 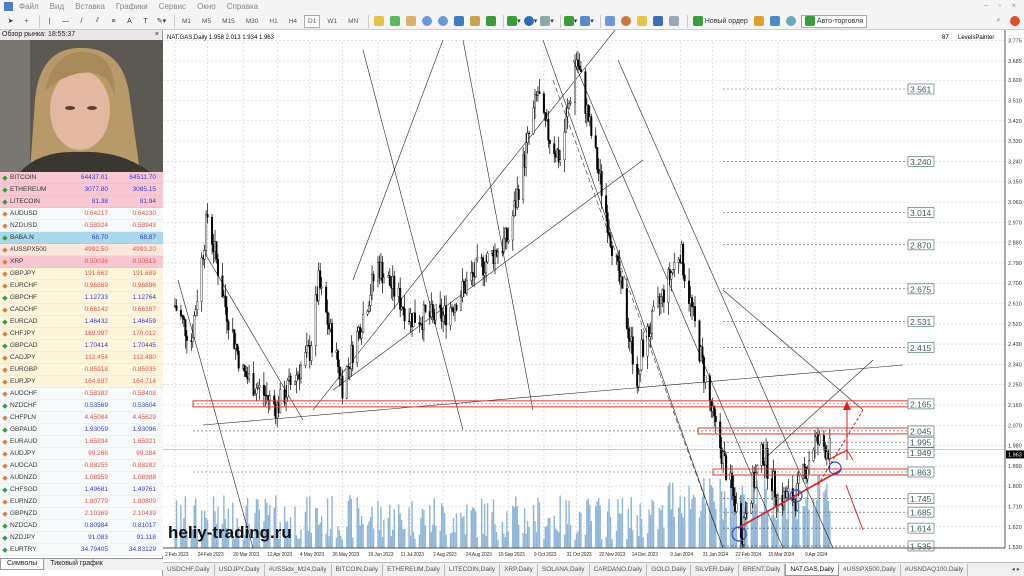 I want to click on chart-tab: #USSPX500,Daily, so click(x=870, y=569).